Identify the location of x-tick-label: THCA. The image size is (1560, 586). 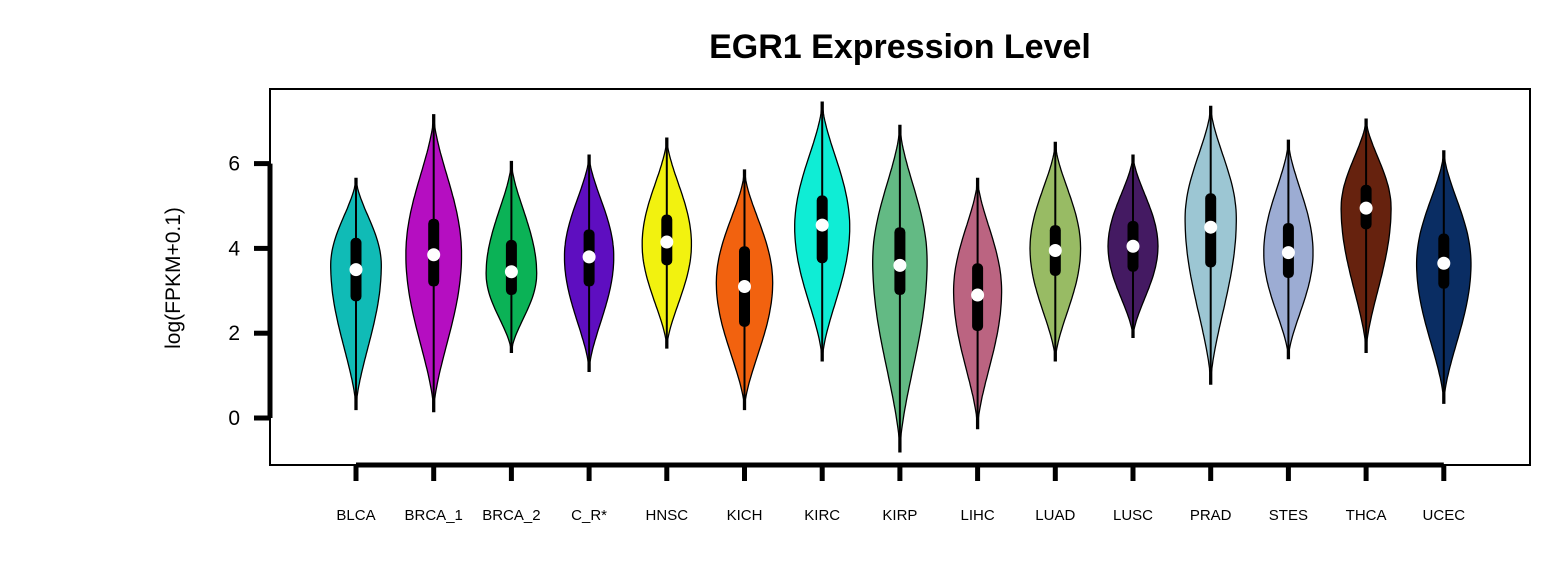
(1366, 515).